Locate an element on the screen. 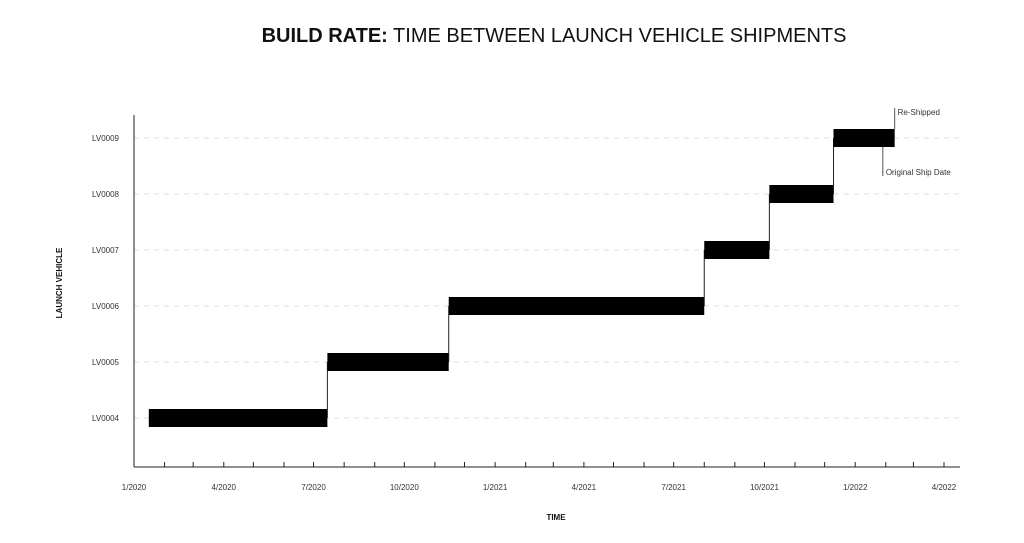 This screenshot has height=543, width=1024. chart-title-bold: BUILD RATE: is located at coordinates (325, 36).